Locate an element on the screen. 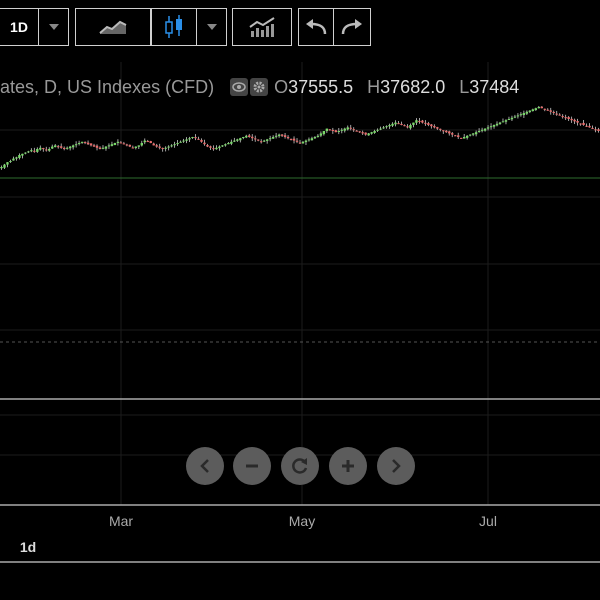  indicators-icon is located at coordinates (262, 27).